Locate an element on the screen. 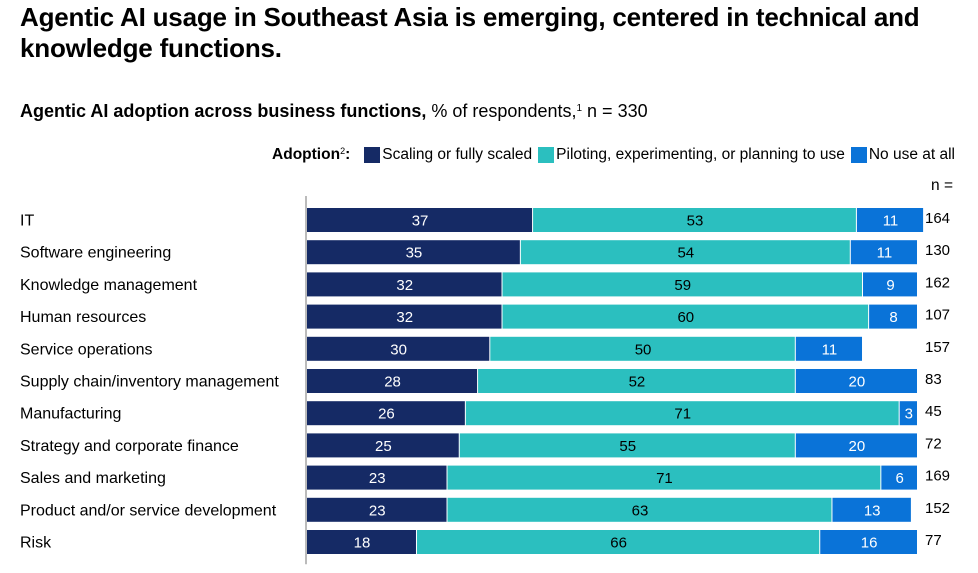 The width and height of the screenshot is (978, 573). category-label: Sales and marketing is located at coordinates (93, 478).